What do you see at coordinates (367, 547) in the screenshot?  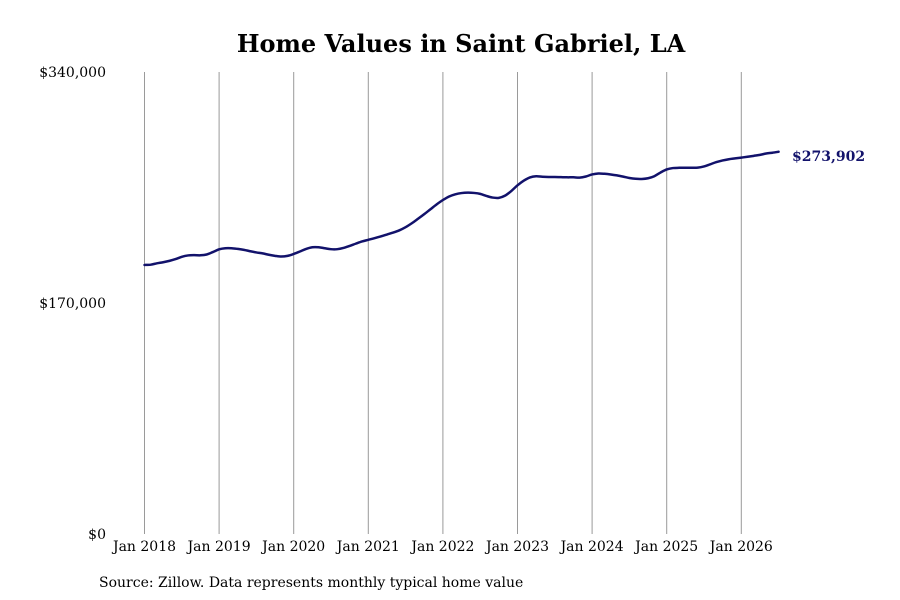 I see `x-tick-label: Jan 2021` at bounding box center [367, 547].